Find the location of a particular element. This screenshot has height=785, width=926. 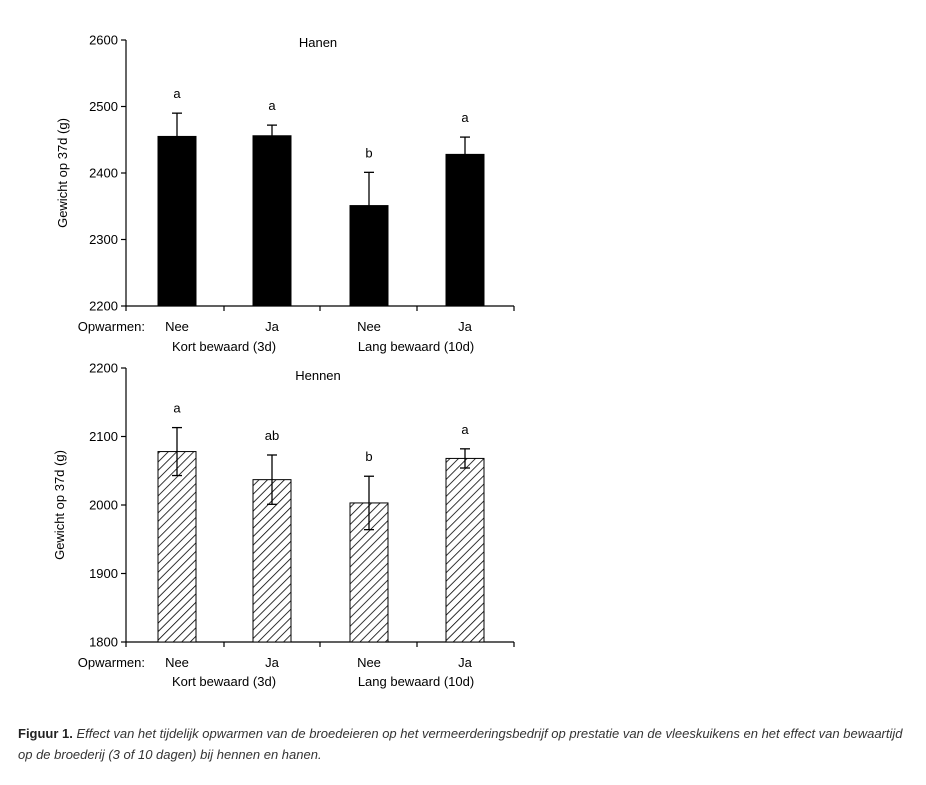

significance-letter-2: ab is located at coordinates (272, 435).